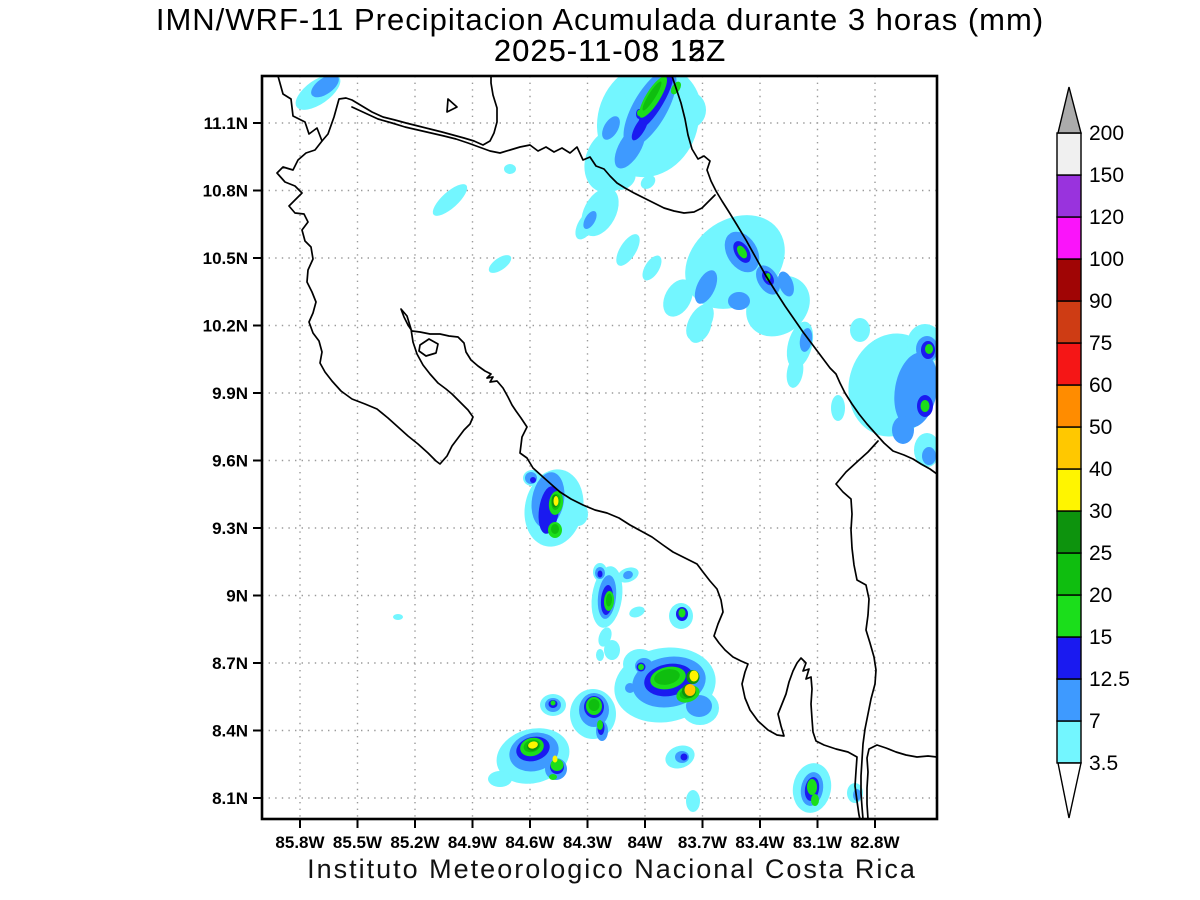 This screenshot has height=900, width=1200. I want to click on y-tick-label: 11.1N, so click(226, 123).